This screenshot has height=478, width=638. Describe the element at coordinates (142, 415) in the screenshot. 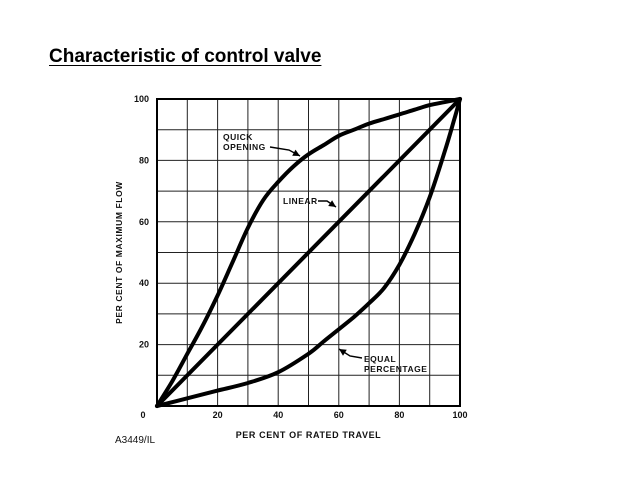

I see `x-tick-label: 0` at that location.